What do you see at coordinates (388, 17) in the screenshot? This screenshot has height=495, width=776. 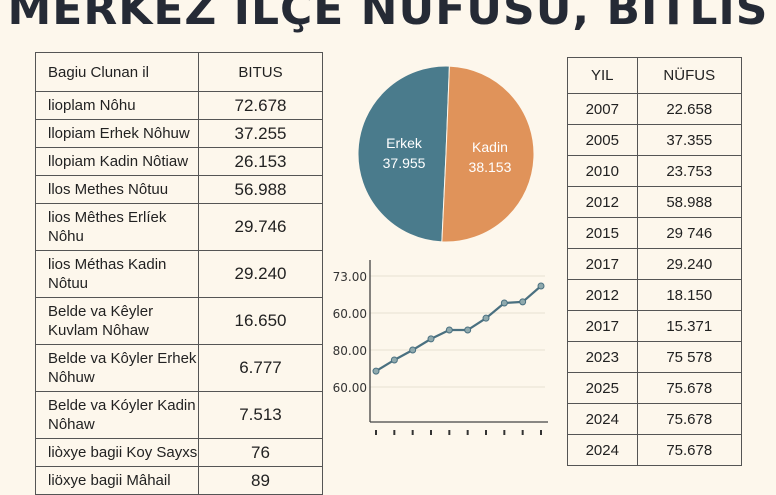 I see `page-title: MERKEZ ILÇE NUFUSU, BITLIS` at bounding box center [388, 17].